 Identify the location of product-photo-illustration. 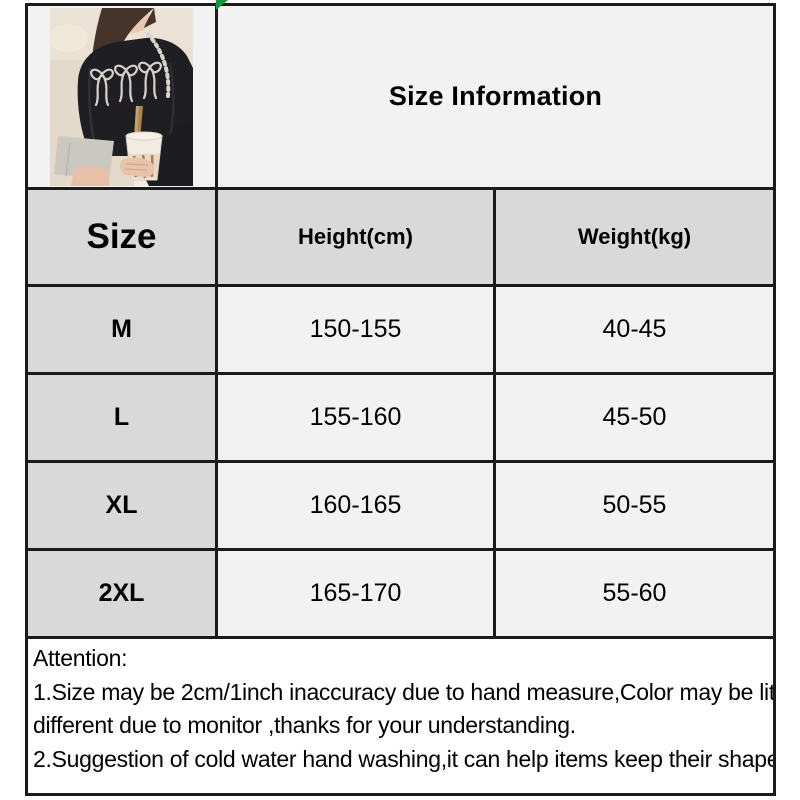
(120, 96).